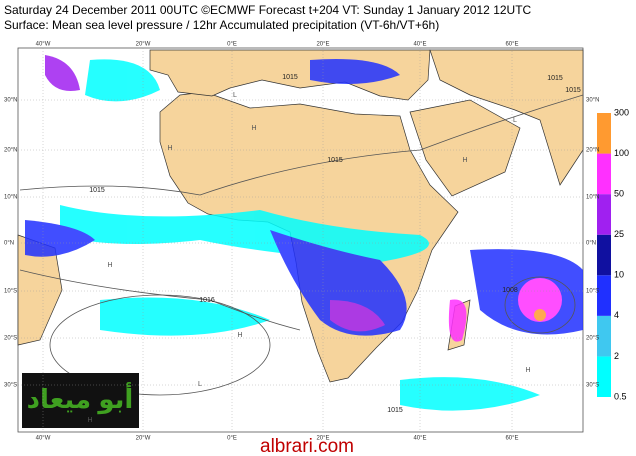 The height and width of the screenshot is (456, 636). What do you see at coordinates (616, 315) in the screenshot?
I see `colorbar-label: 4` at bounding box center [616, 315].